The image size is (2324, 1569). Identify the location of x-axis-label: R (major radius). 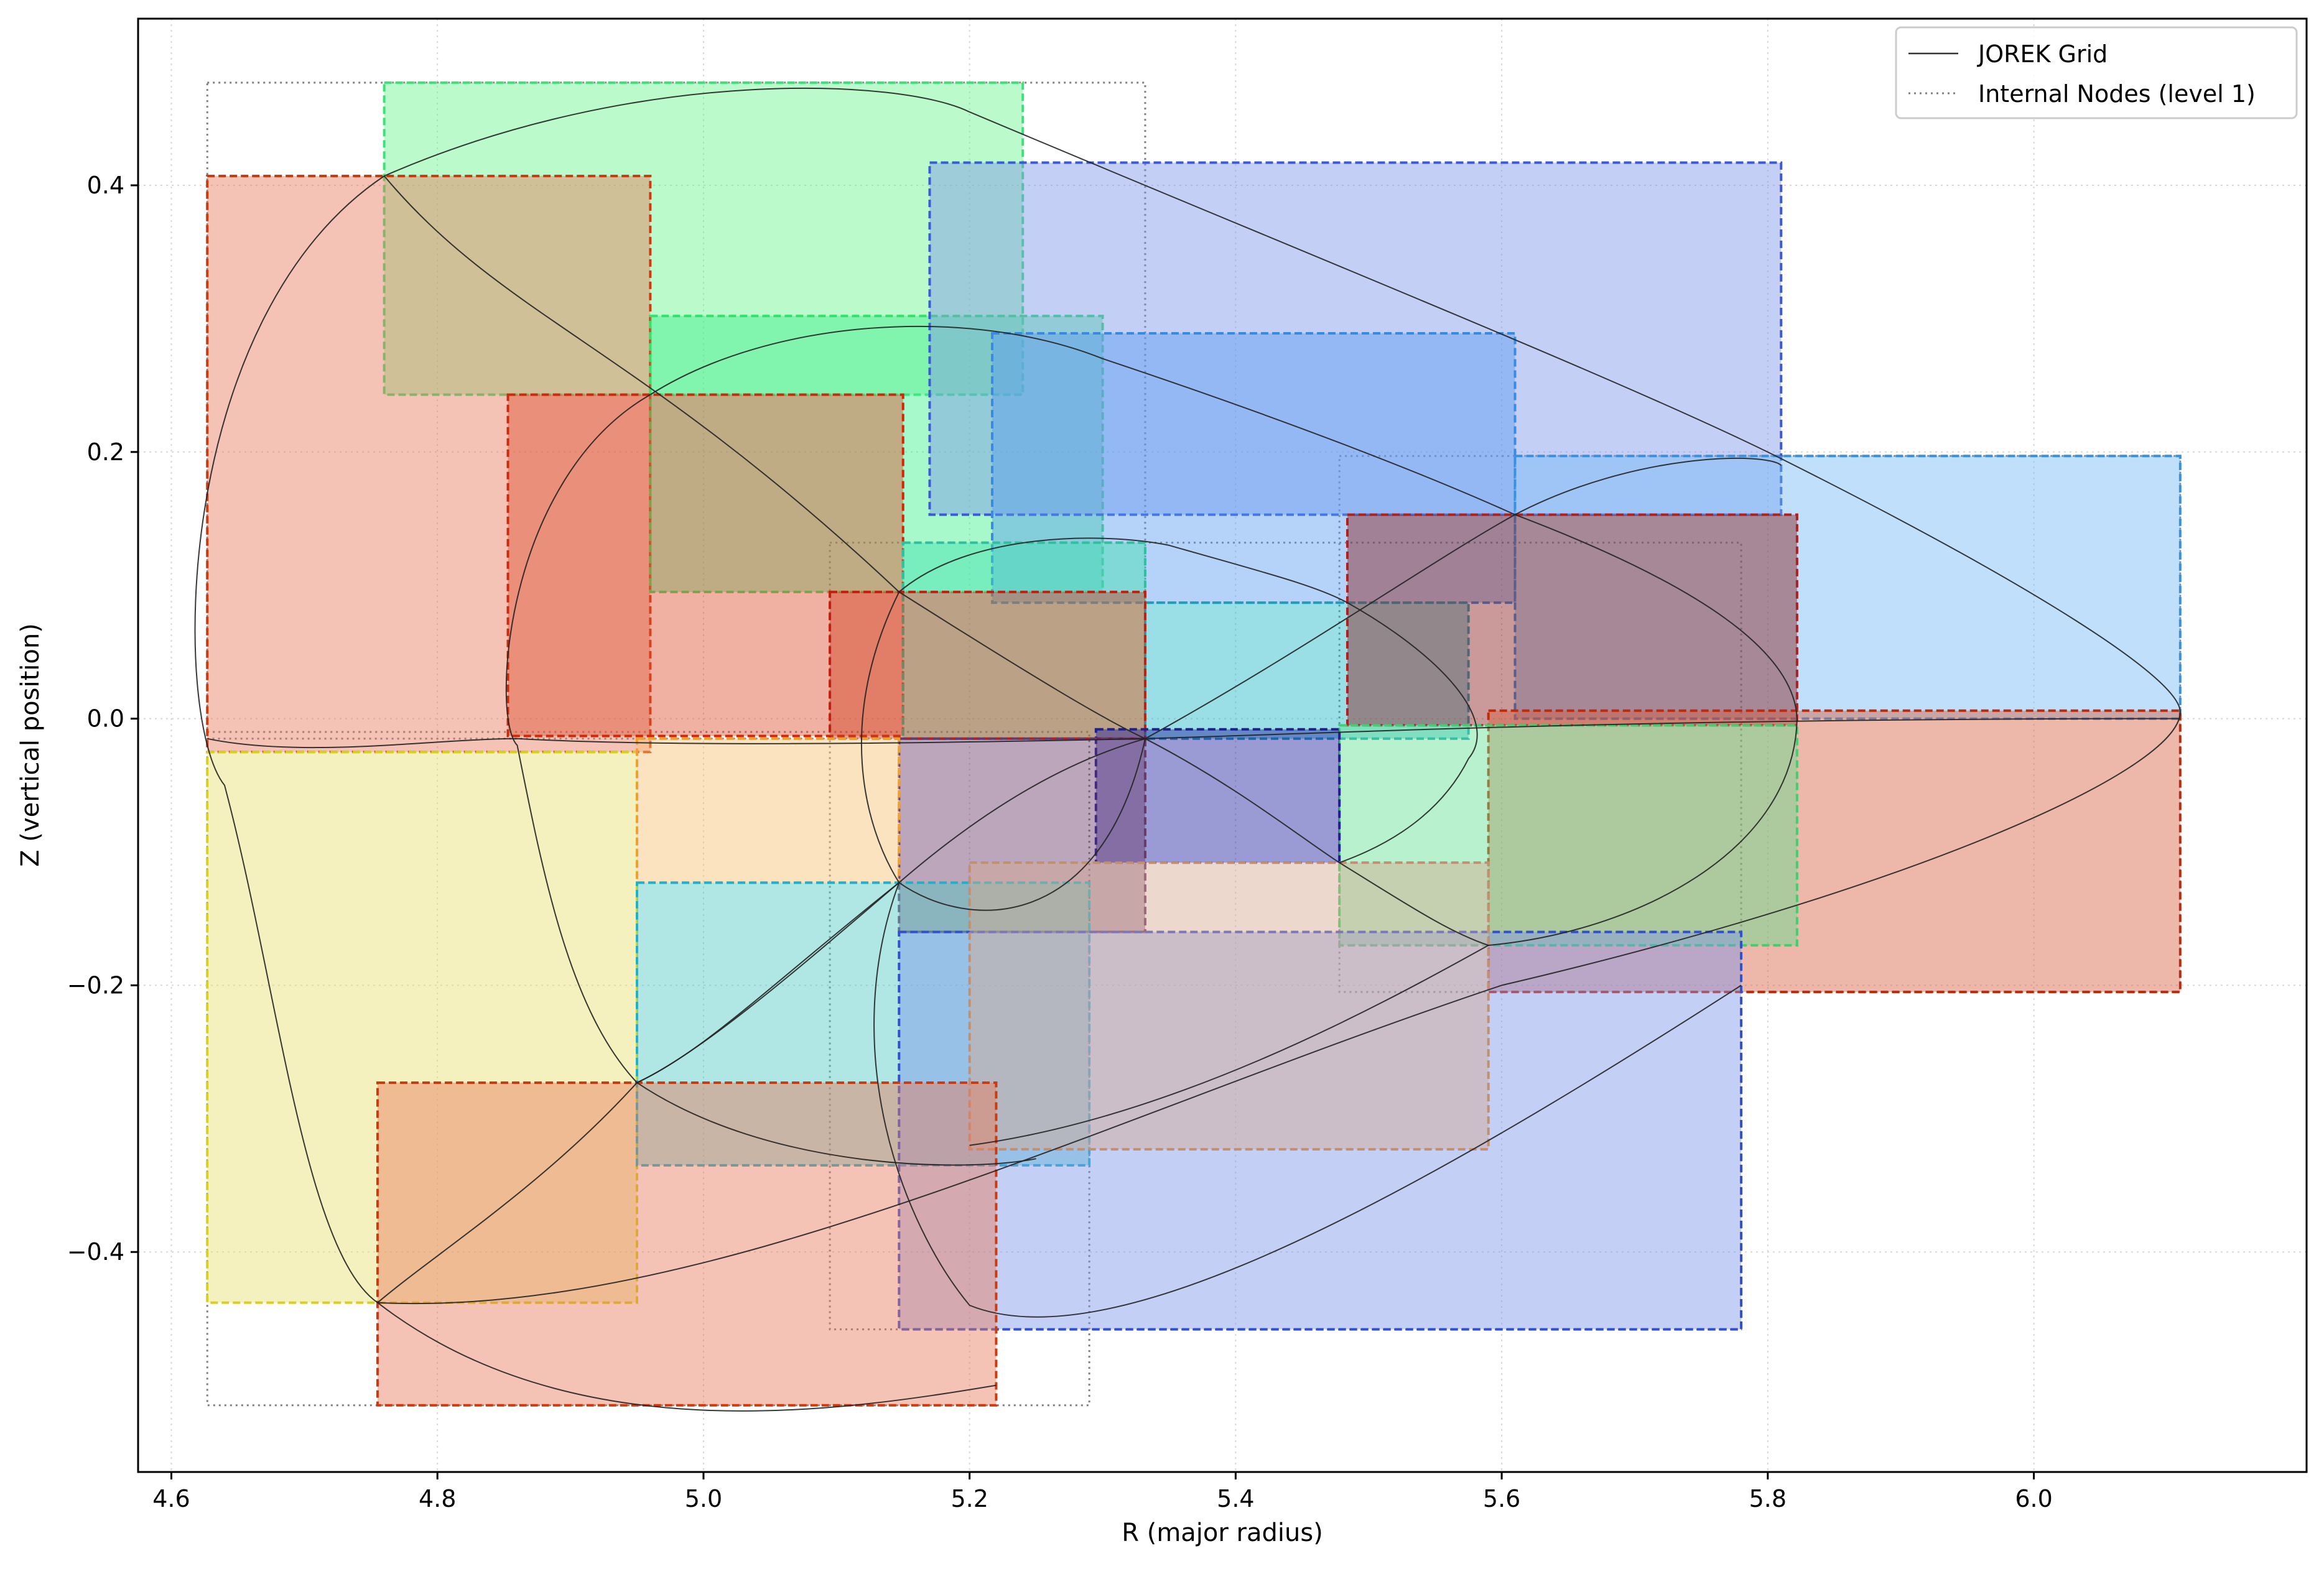
(1222, 1533).